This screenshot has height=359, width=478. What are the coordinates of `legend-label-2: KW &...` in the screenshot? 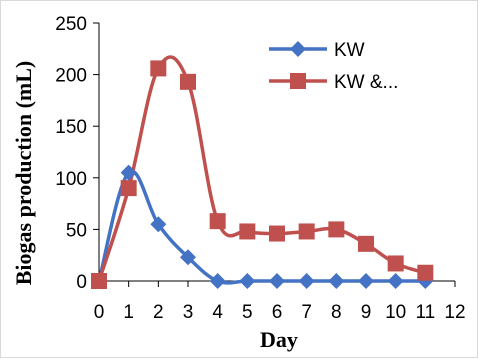 It's located at (366, 82).